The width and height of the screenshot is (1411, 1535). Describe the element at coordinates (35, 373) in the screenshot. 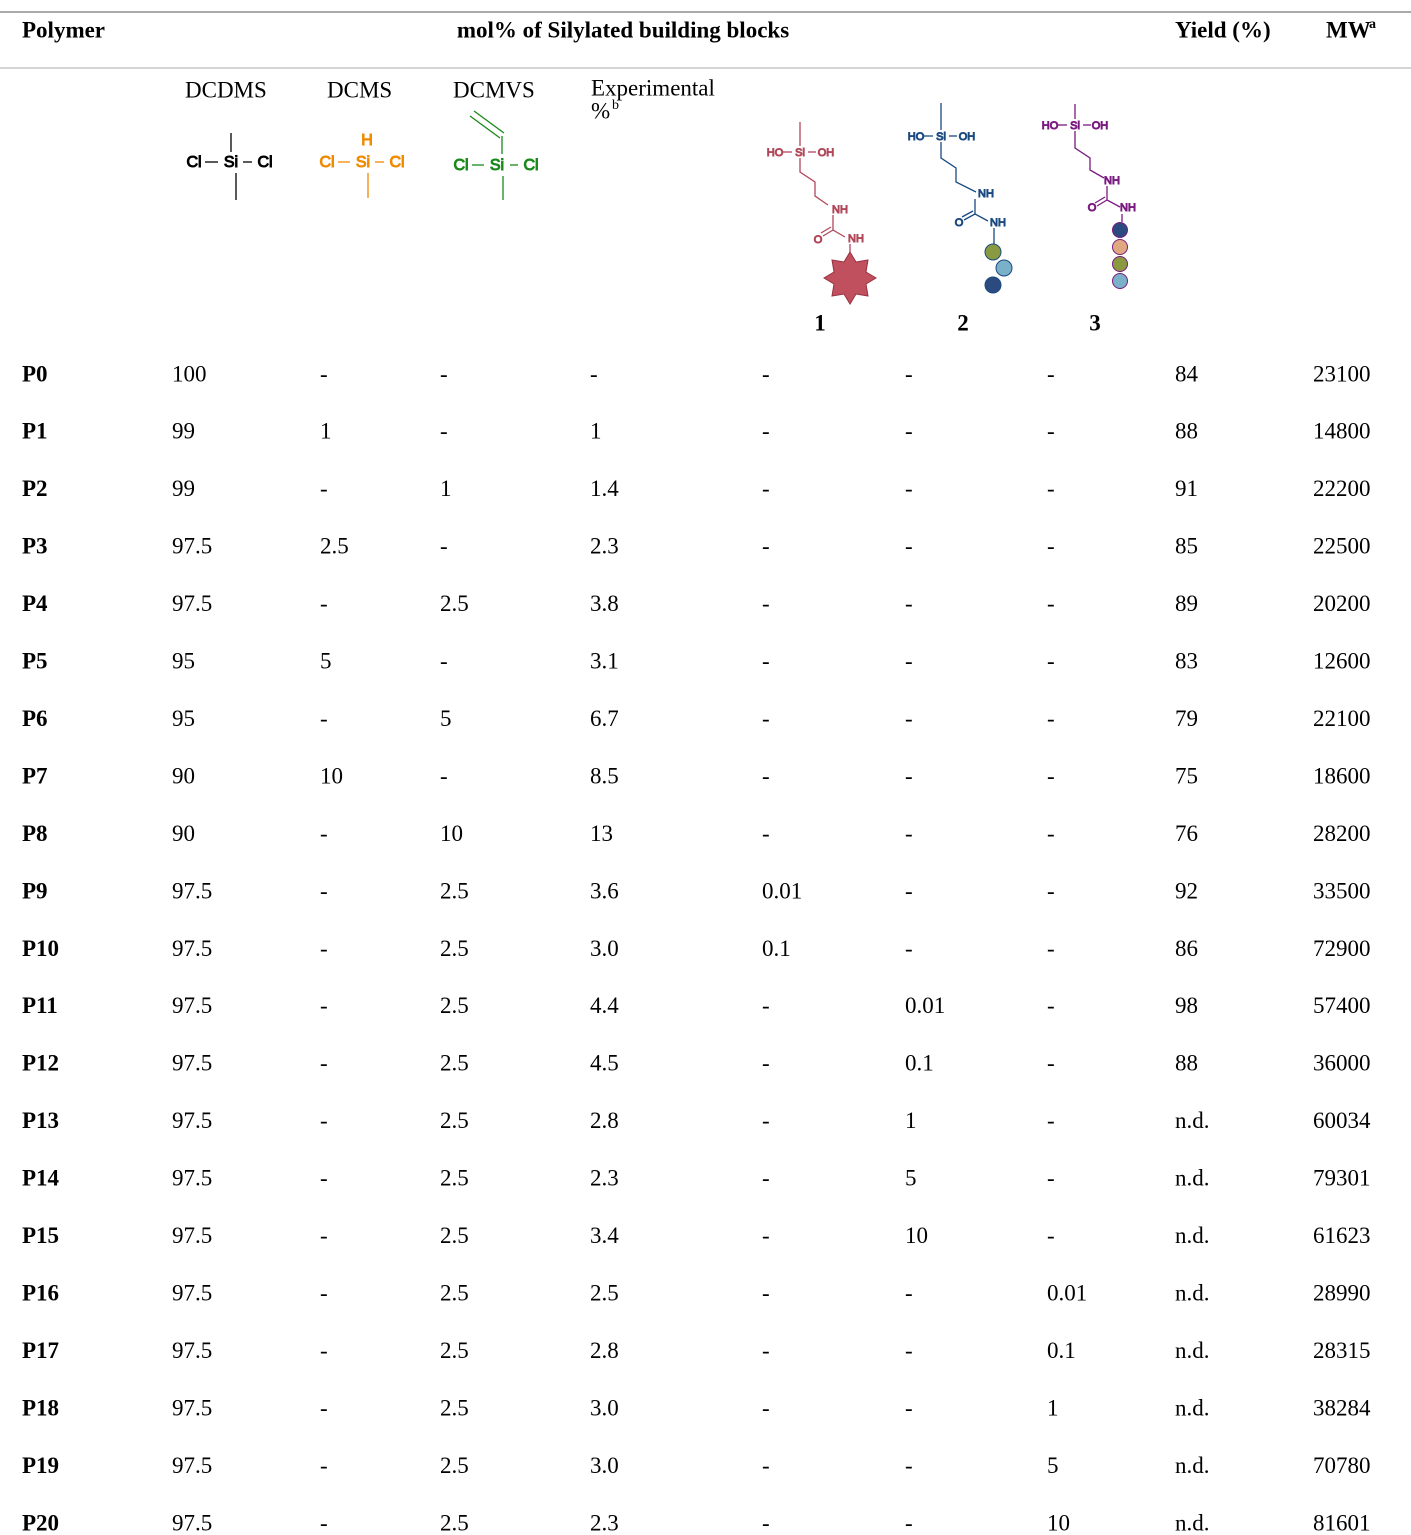

I see `row-label: P0` at that location.